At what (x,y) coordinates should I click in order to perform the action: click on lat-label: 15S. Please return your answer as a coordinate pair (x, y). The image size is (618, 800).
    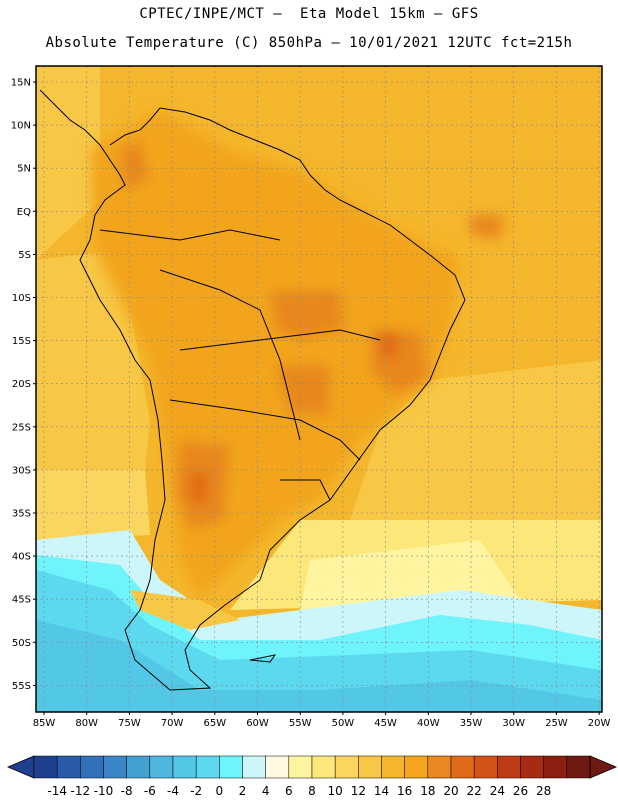
    Looking at the image, I should click on (21, 341).